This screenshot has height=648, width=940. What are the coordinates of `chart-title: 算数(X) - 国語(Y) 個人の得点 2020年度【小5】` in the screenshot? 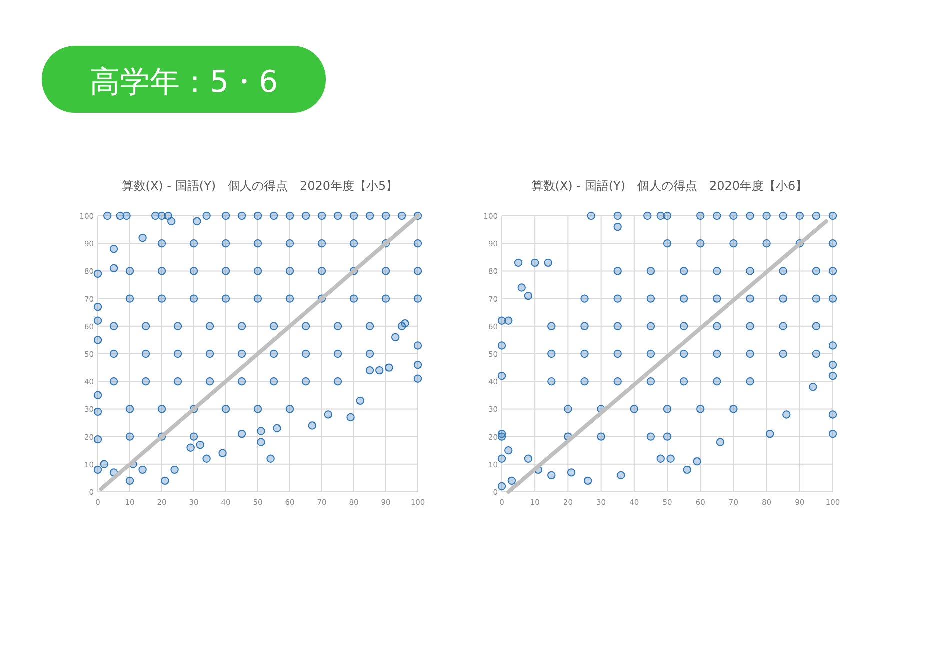 It's located at (260, 186).